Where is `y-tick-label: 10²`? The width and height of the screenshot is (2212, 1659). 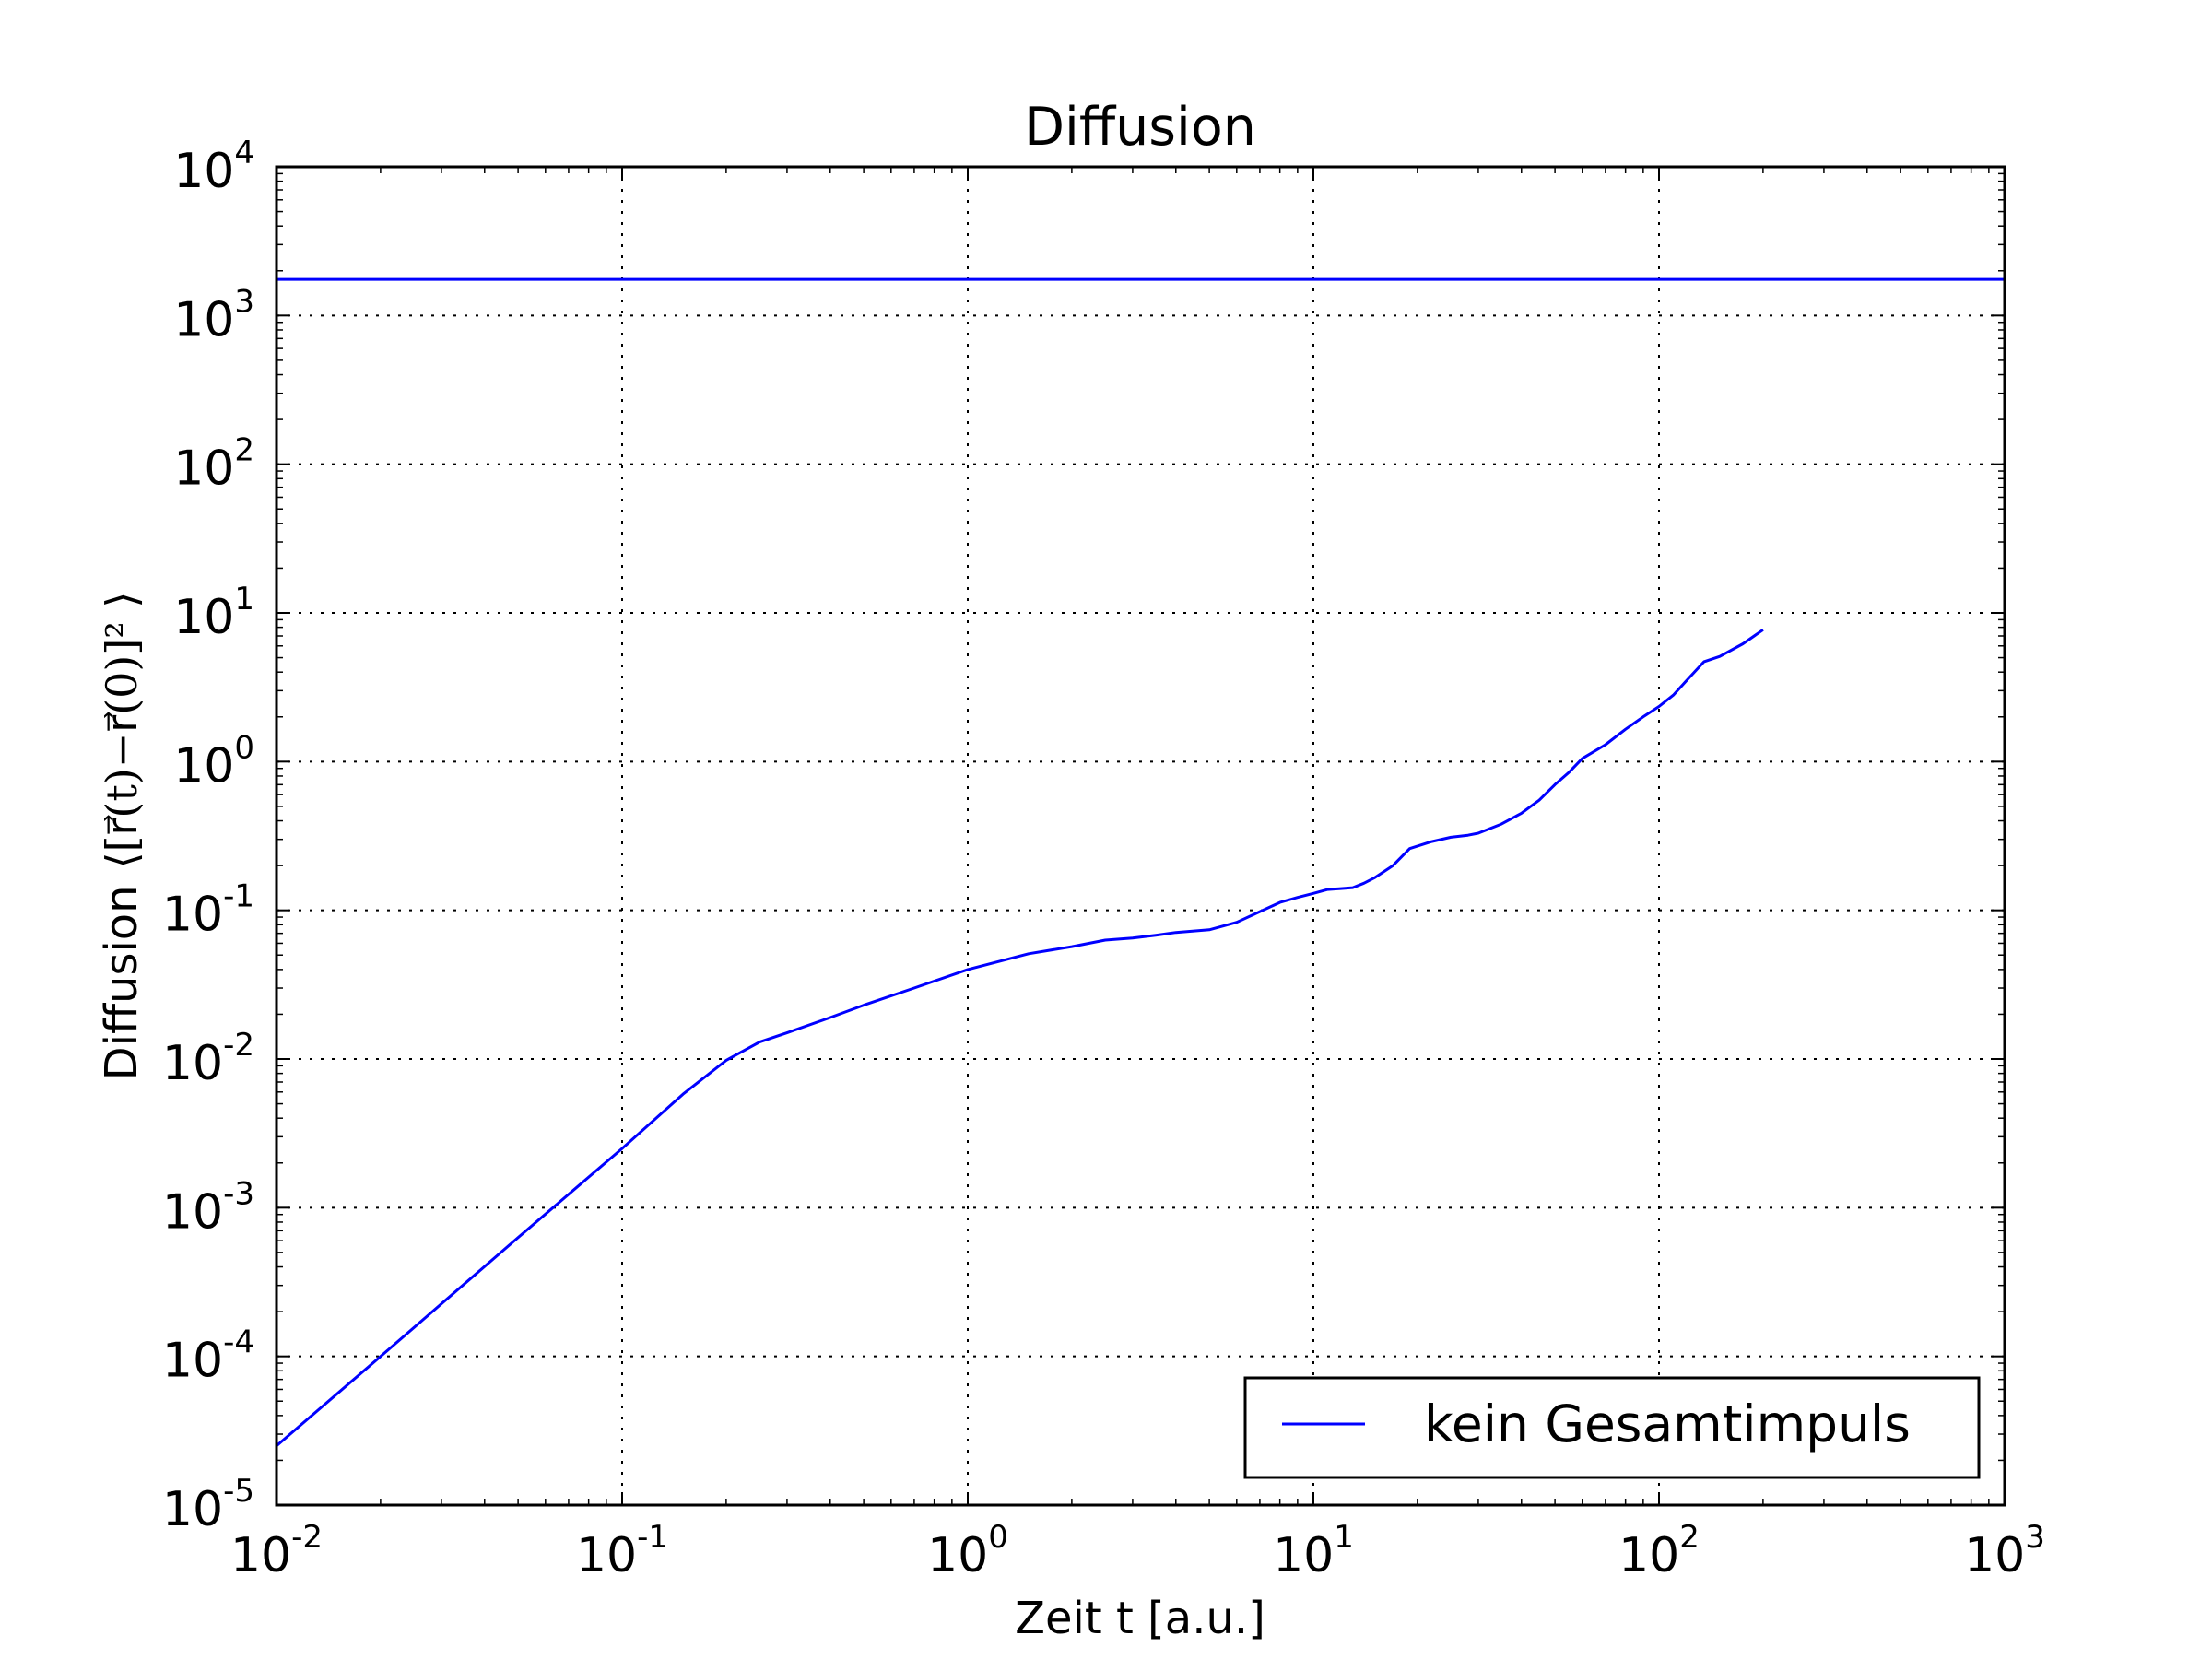
y-tick-label: 10² is located at coordinates (213, 464).